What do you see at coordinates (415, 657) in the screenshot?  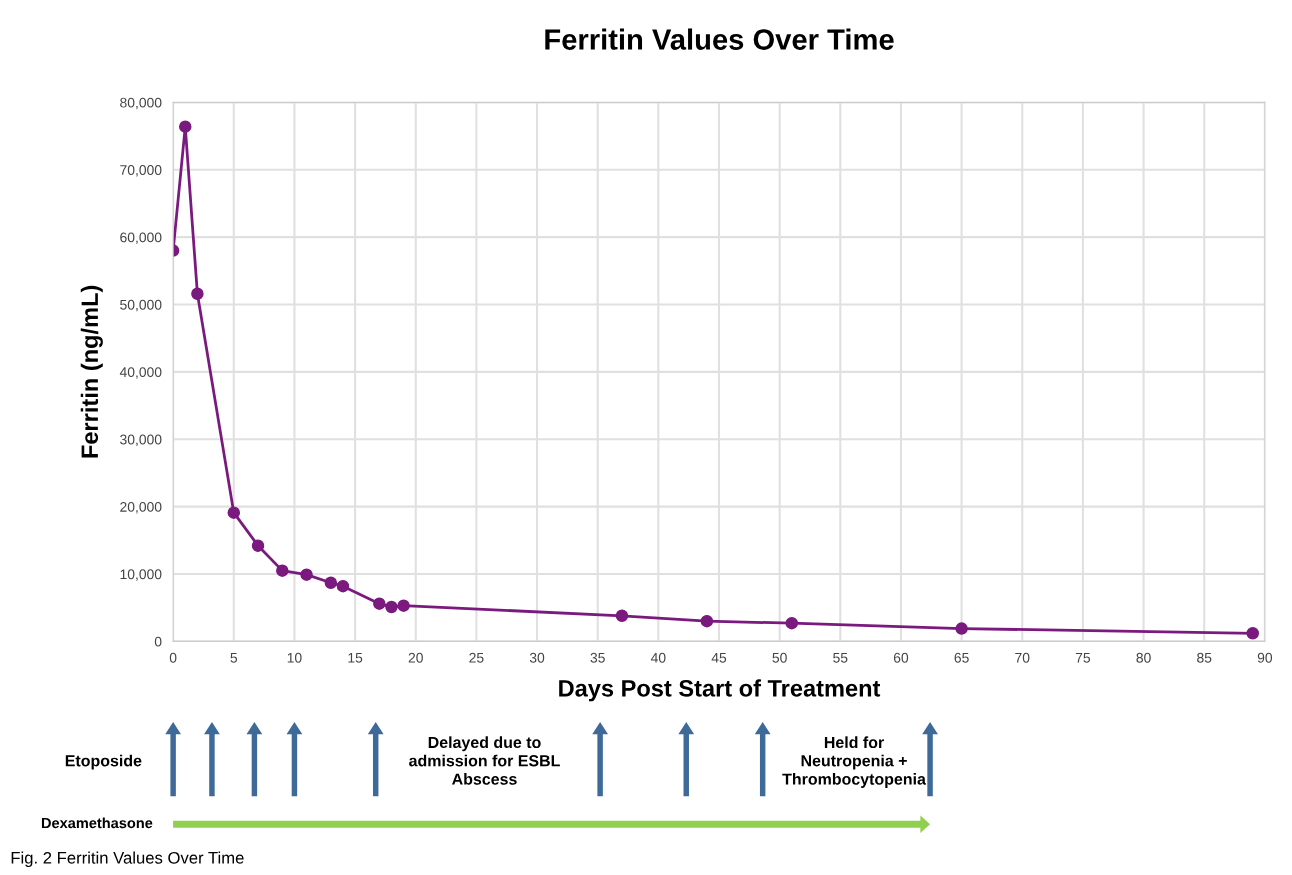 I see `x-tick-label: 20` at bounding box center [415, 657].